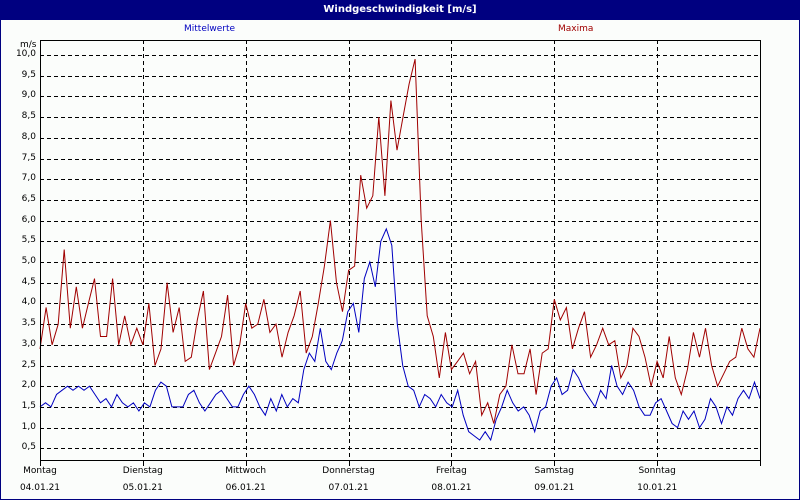 The width and height of the screenshot is (800, 500). I want to click on y-tick-label: 6,0, so click(28, 219).